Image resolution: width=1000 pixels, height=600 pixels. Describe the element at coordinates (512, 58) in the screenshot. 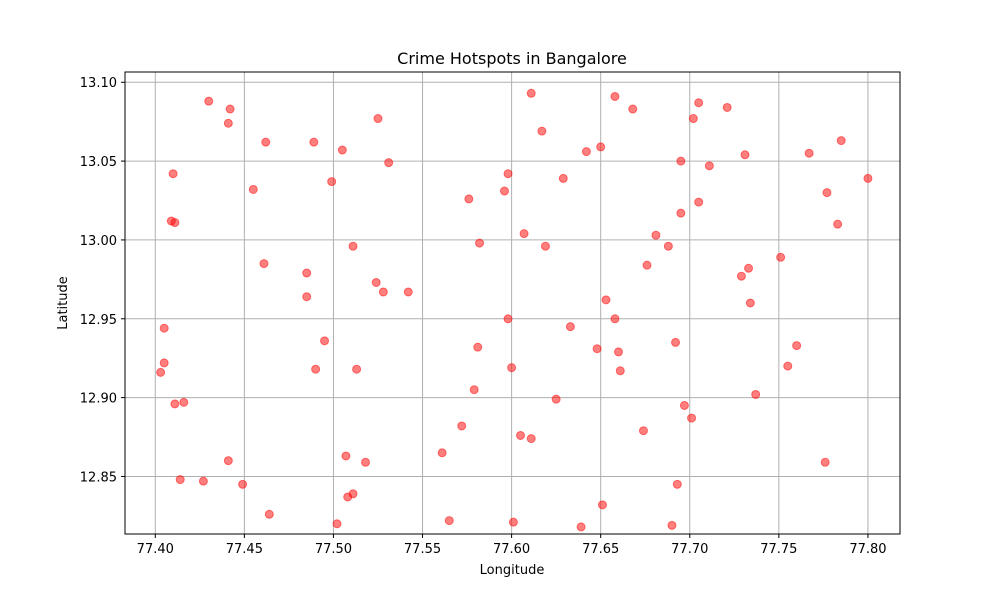

I see `chart-title: Crime Hotspots in Bangalore` at that location.